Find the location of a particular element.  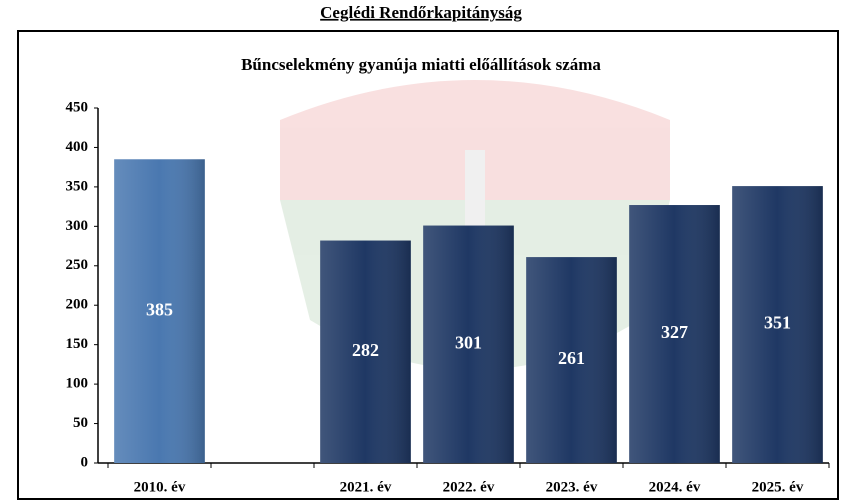

data-label: 327 is located at coordinates (674, 332).